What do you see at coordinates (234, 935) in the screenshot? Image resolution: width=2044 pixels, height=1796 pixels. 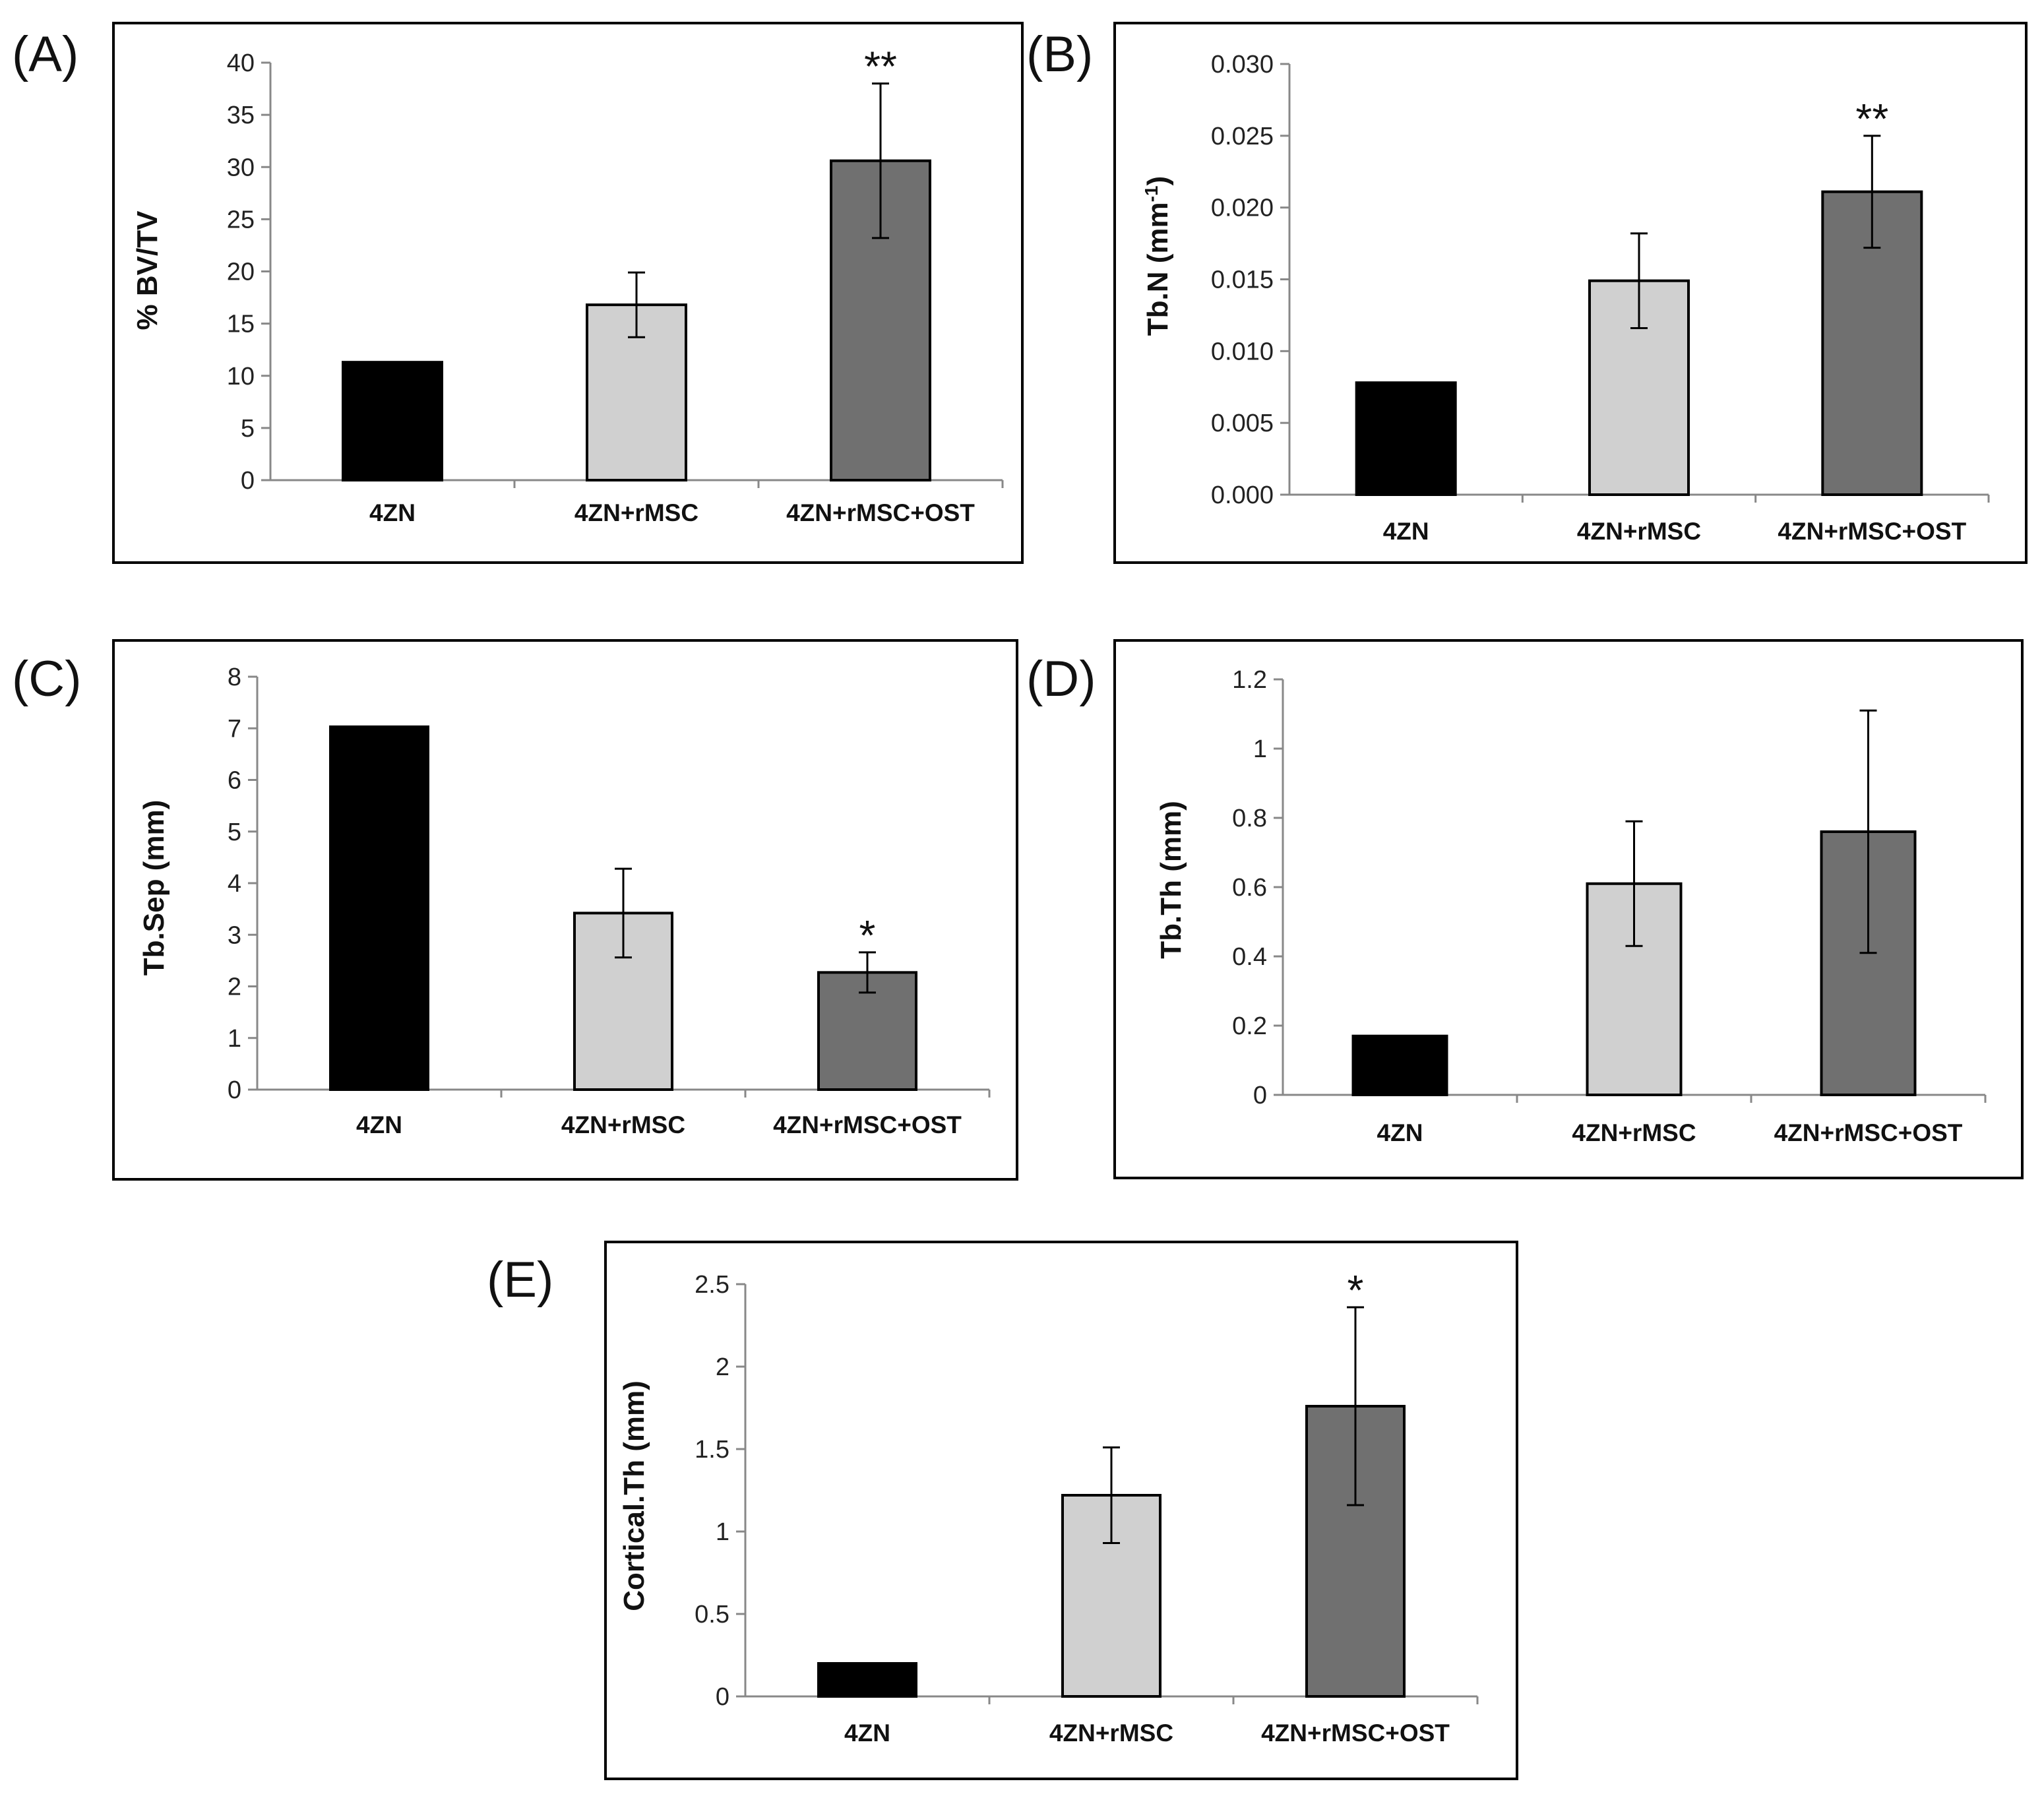 I see `y-tick-label: 3` at bounding box center [234, 935].